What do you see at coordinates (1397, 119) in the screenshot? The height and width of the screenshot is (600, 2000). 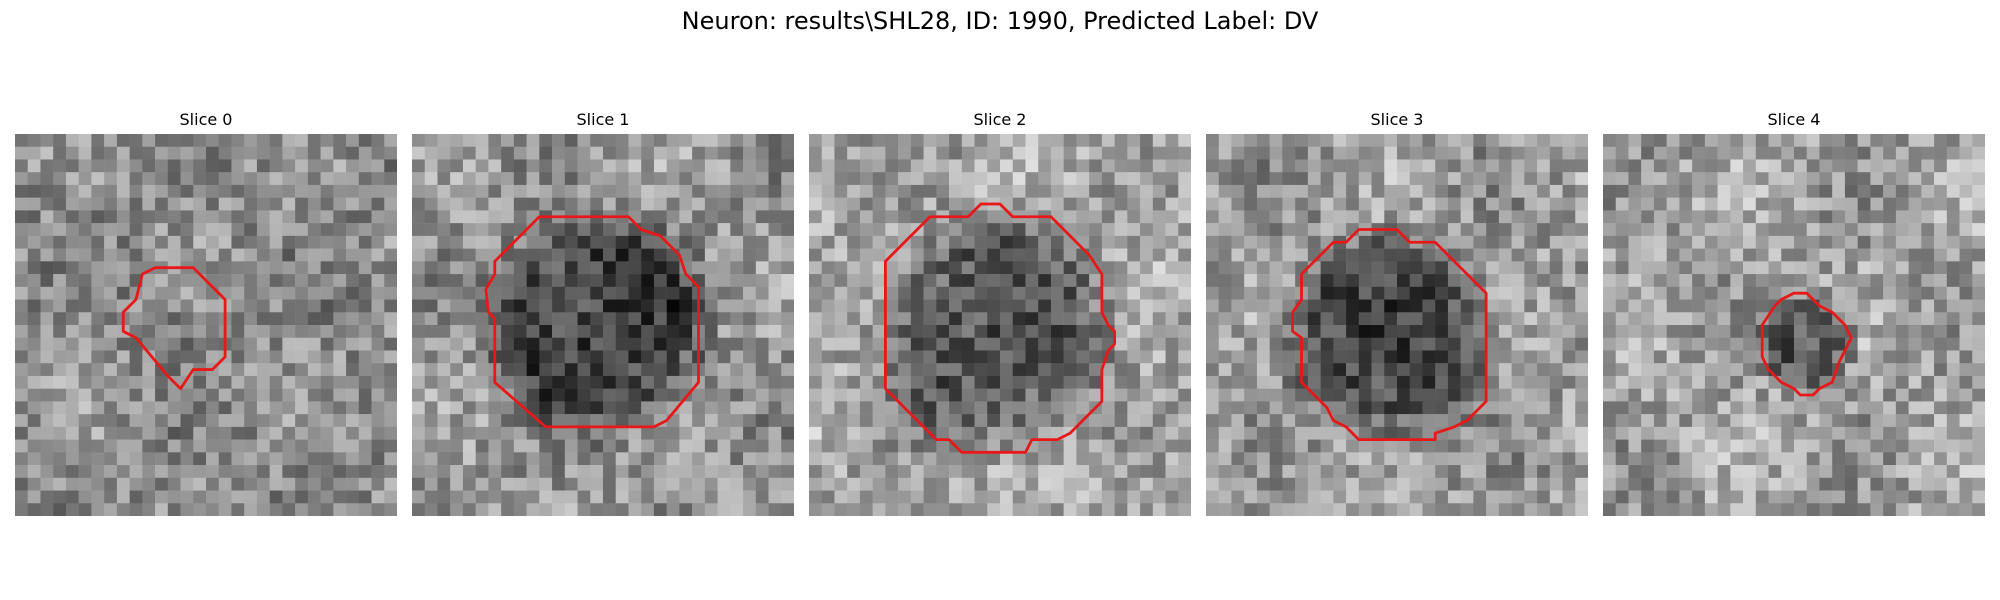 I see `slice-title: Slice 3` at bounding box center [1397, 119].